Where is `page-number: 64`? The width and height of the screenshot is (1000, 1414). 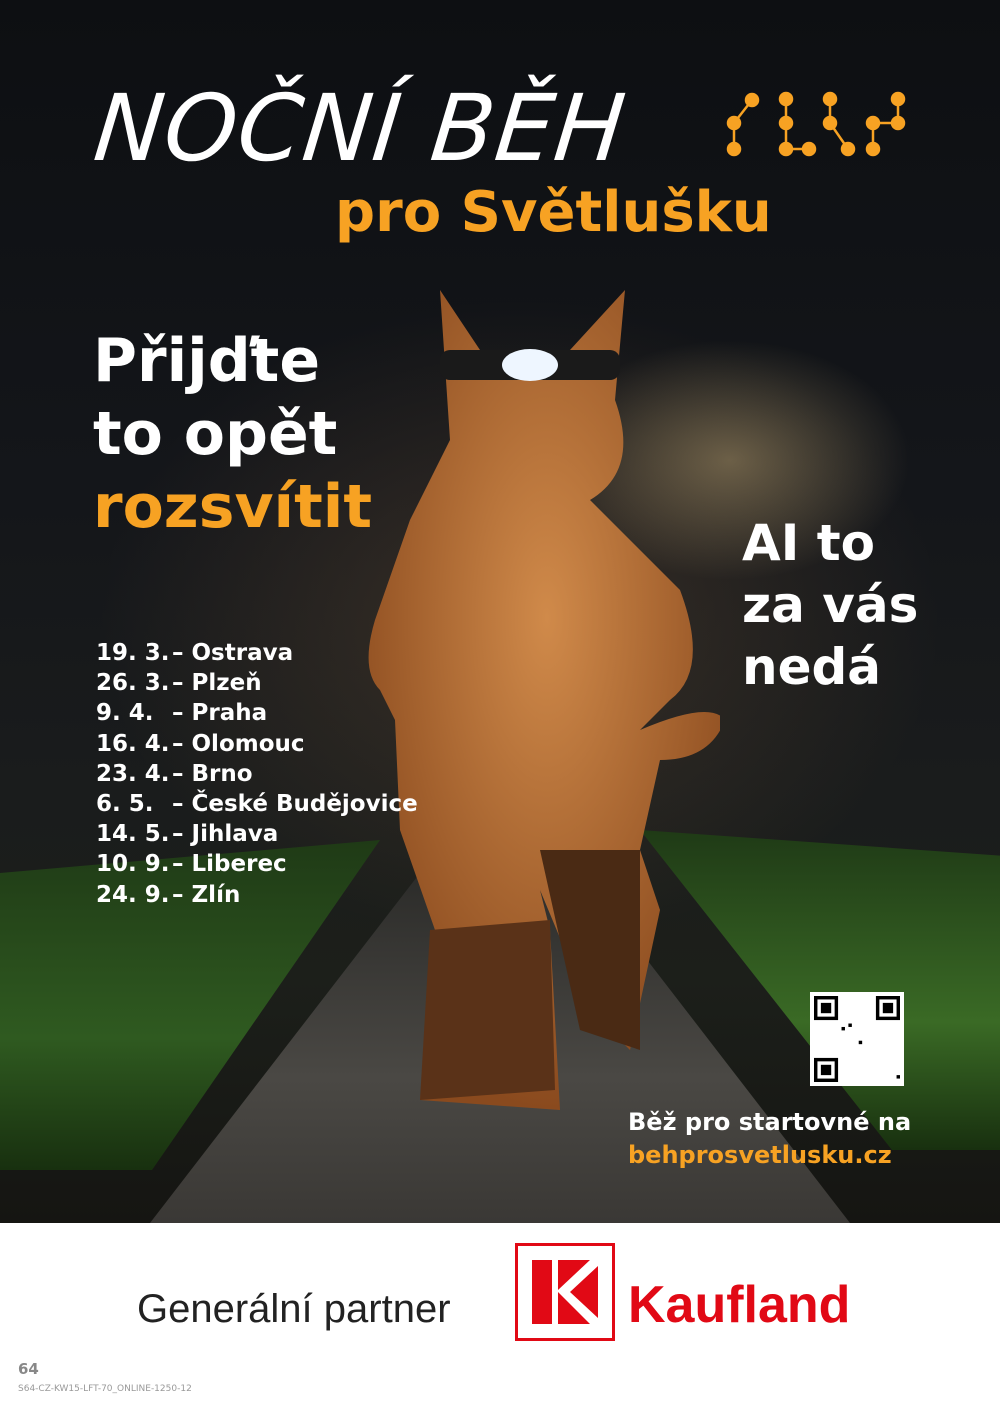
page-number: 64 is located at coordinates (28, 1369).